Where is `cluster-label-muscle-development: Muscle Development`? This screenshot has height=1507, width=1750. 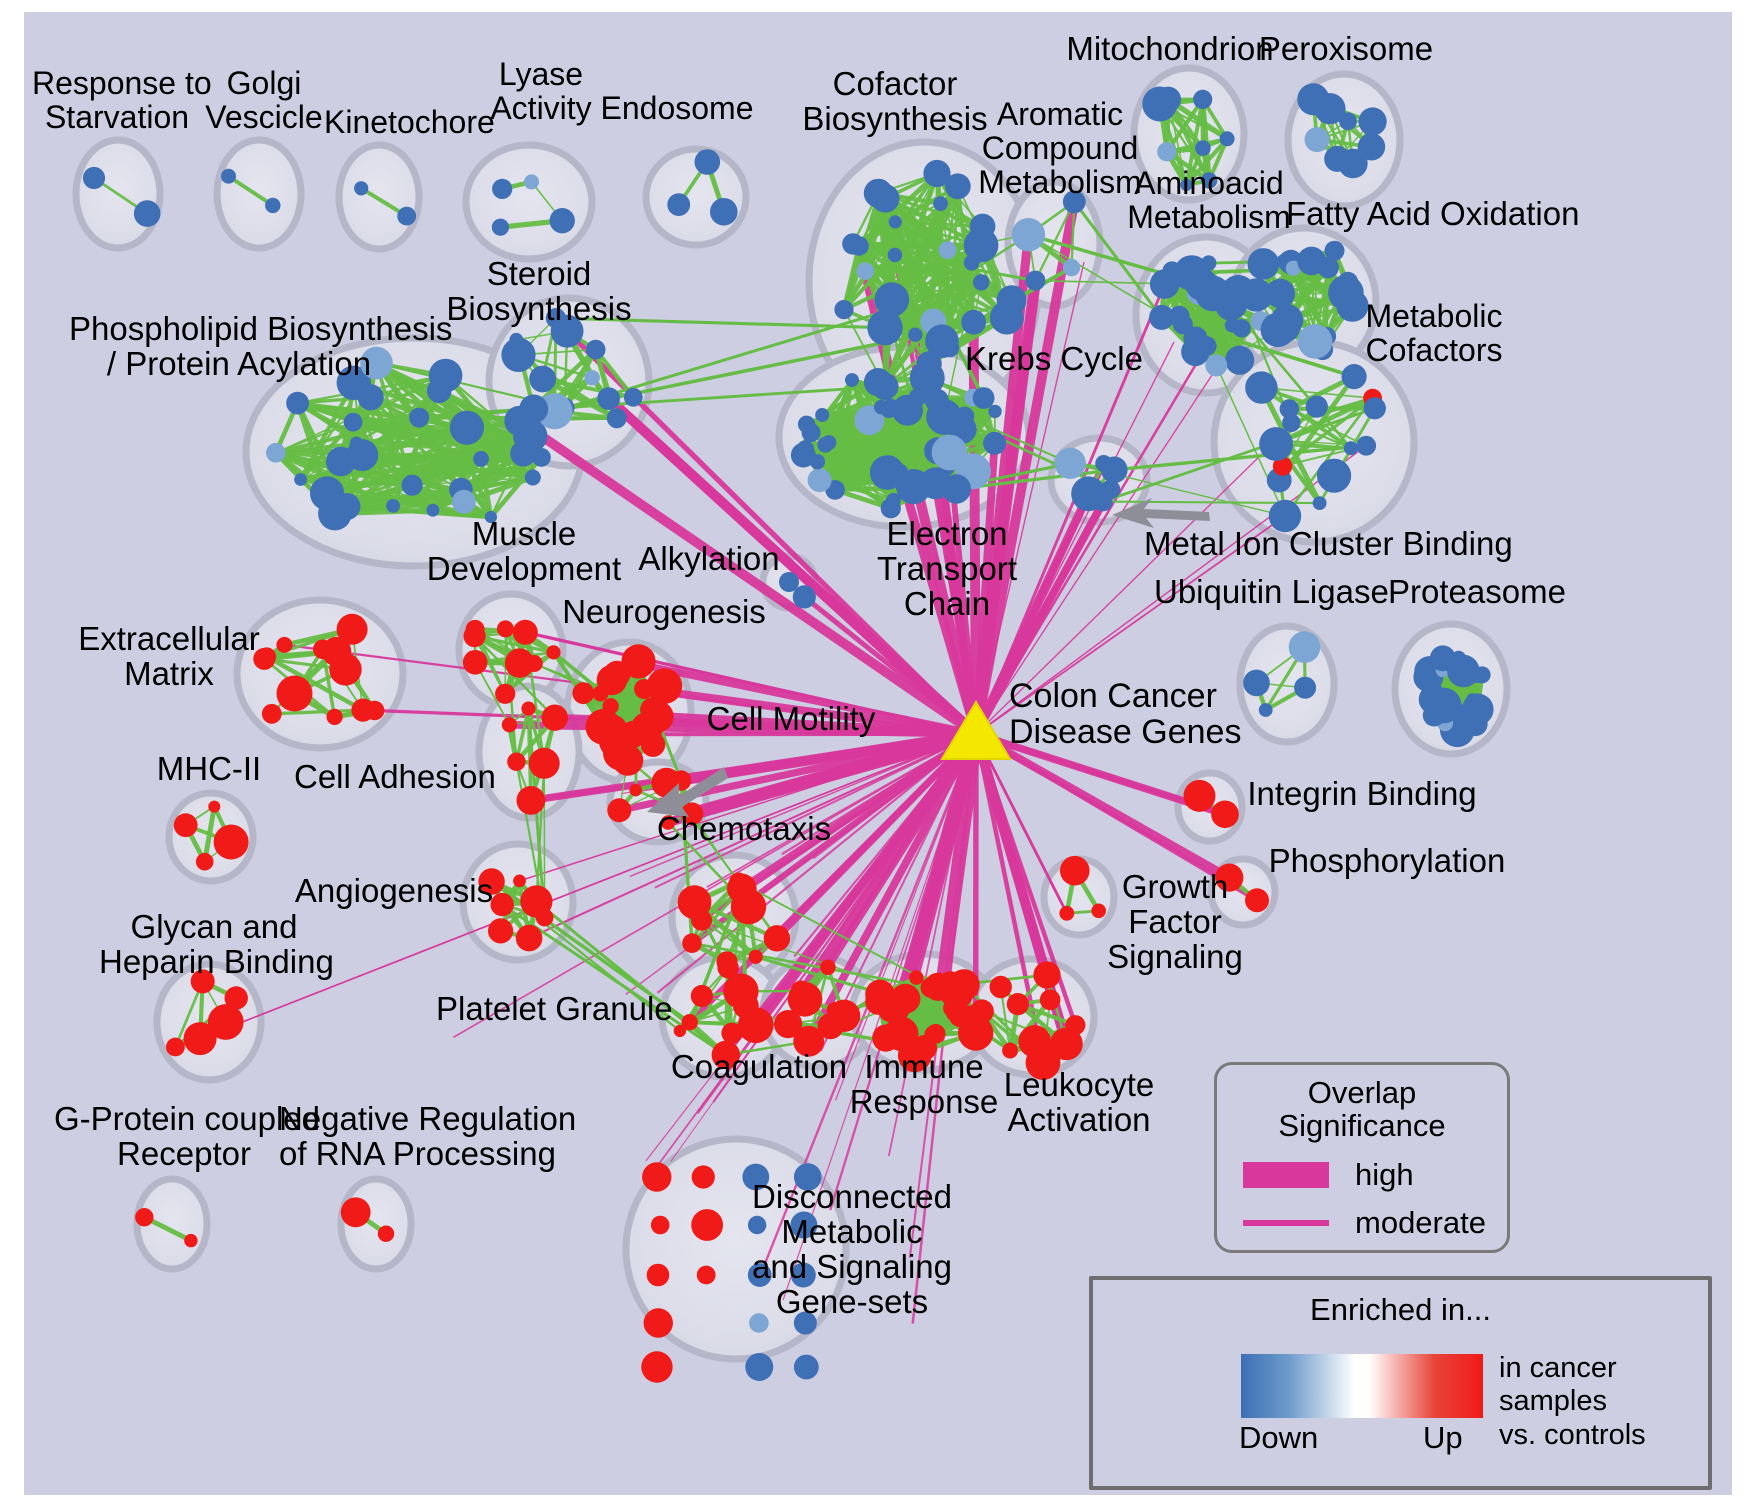 cluster-label-muscle-development: Muscle Development is located at coordinates (524, 551).